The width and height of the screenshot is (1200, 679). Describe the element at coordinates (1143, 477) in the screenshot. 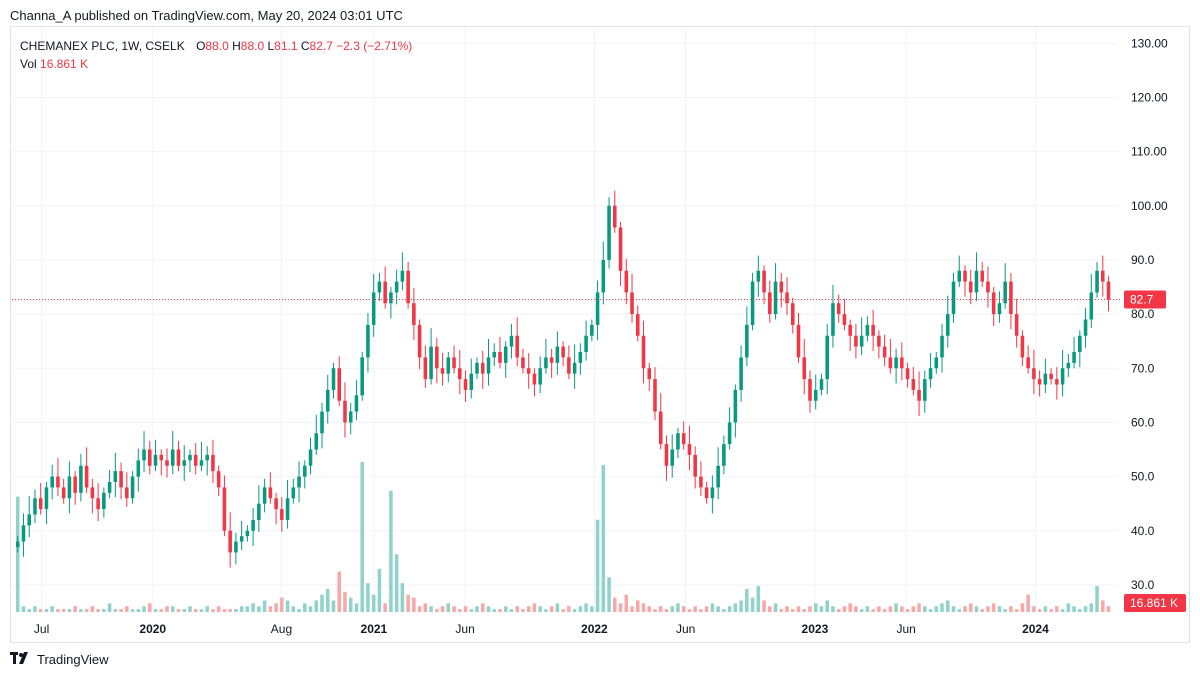

I see `y-tick-label: 50.0` at that location.